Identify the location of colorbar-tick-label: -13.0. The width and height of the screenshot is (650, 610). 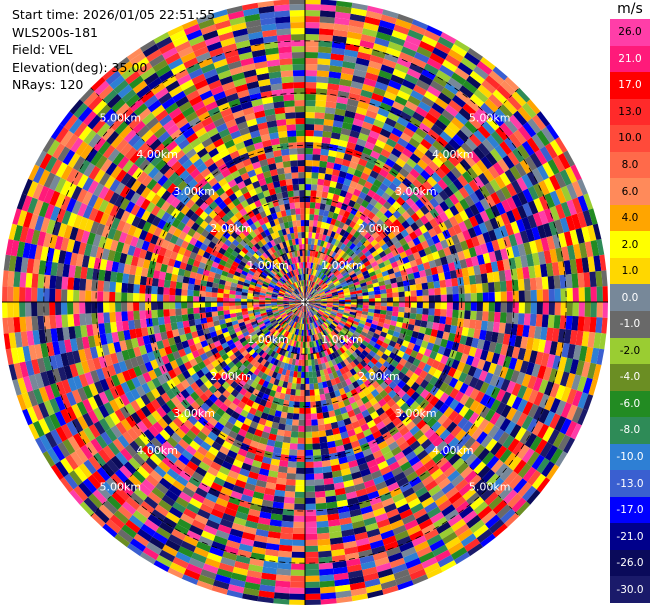
(630, 483).